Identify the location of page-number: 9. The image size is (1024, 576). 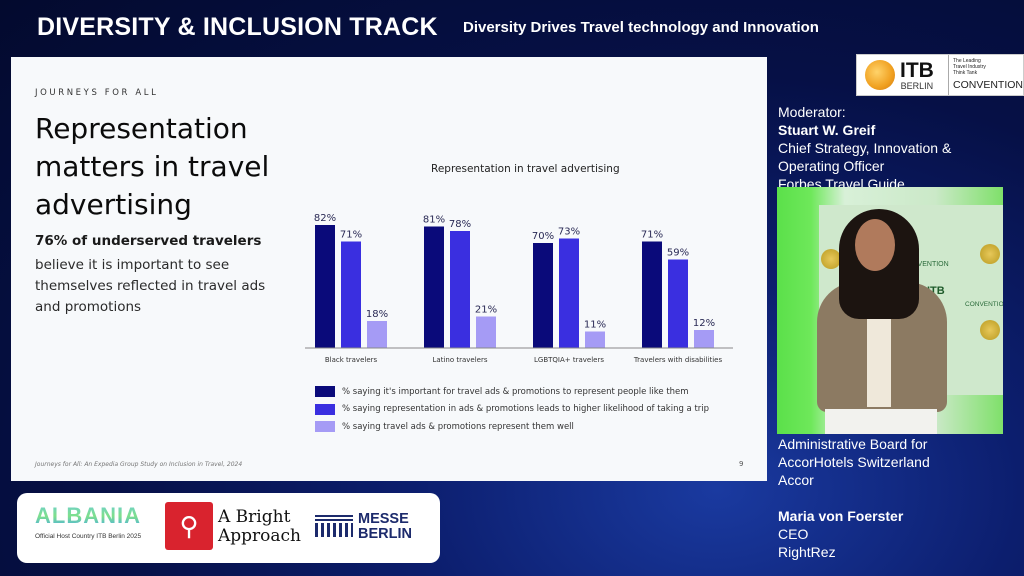
(741, 464).